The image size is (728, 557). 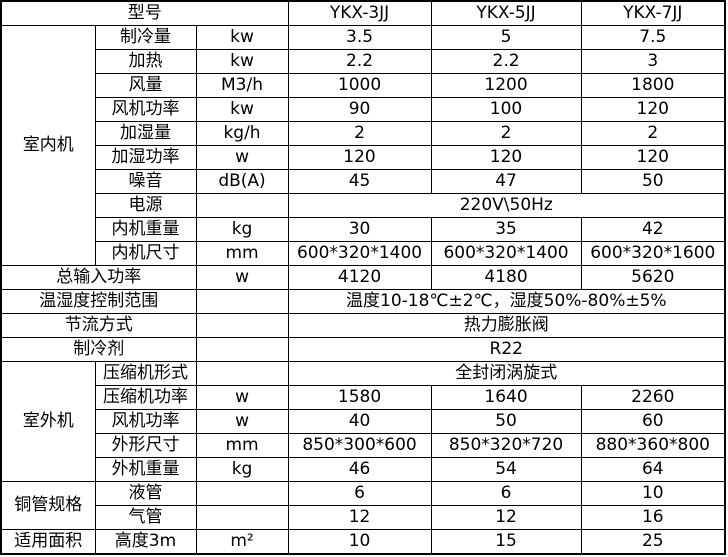 I want to click on value-cell: 1200, so click(x=506, y=85).